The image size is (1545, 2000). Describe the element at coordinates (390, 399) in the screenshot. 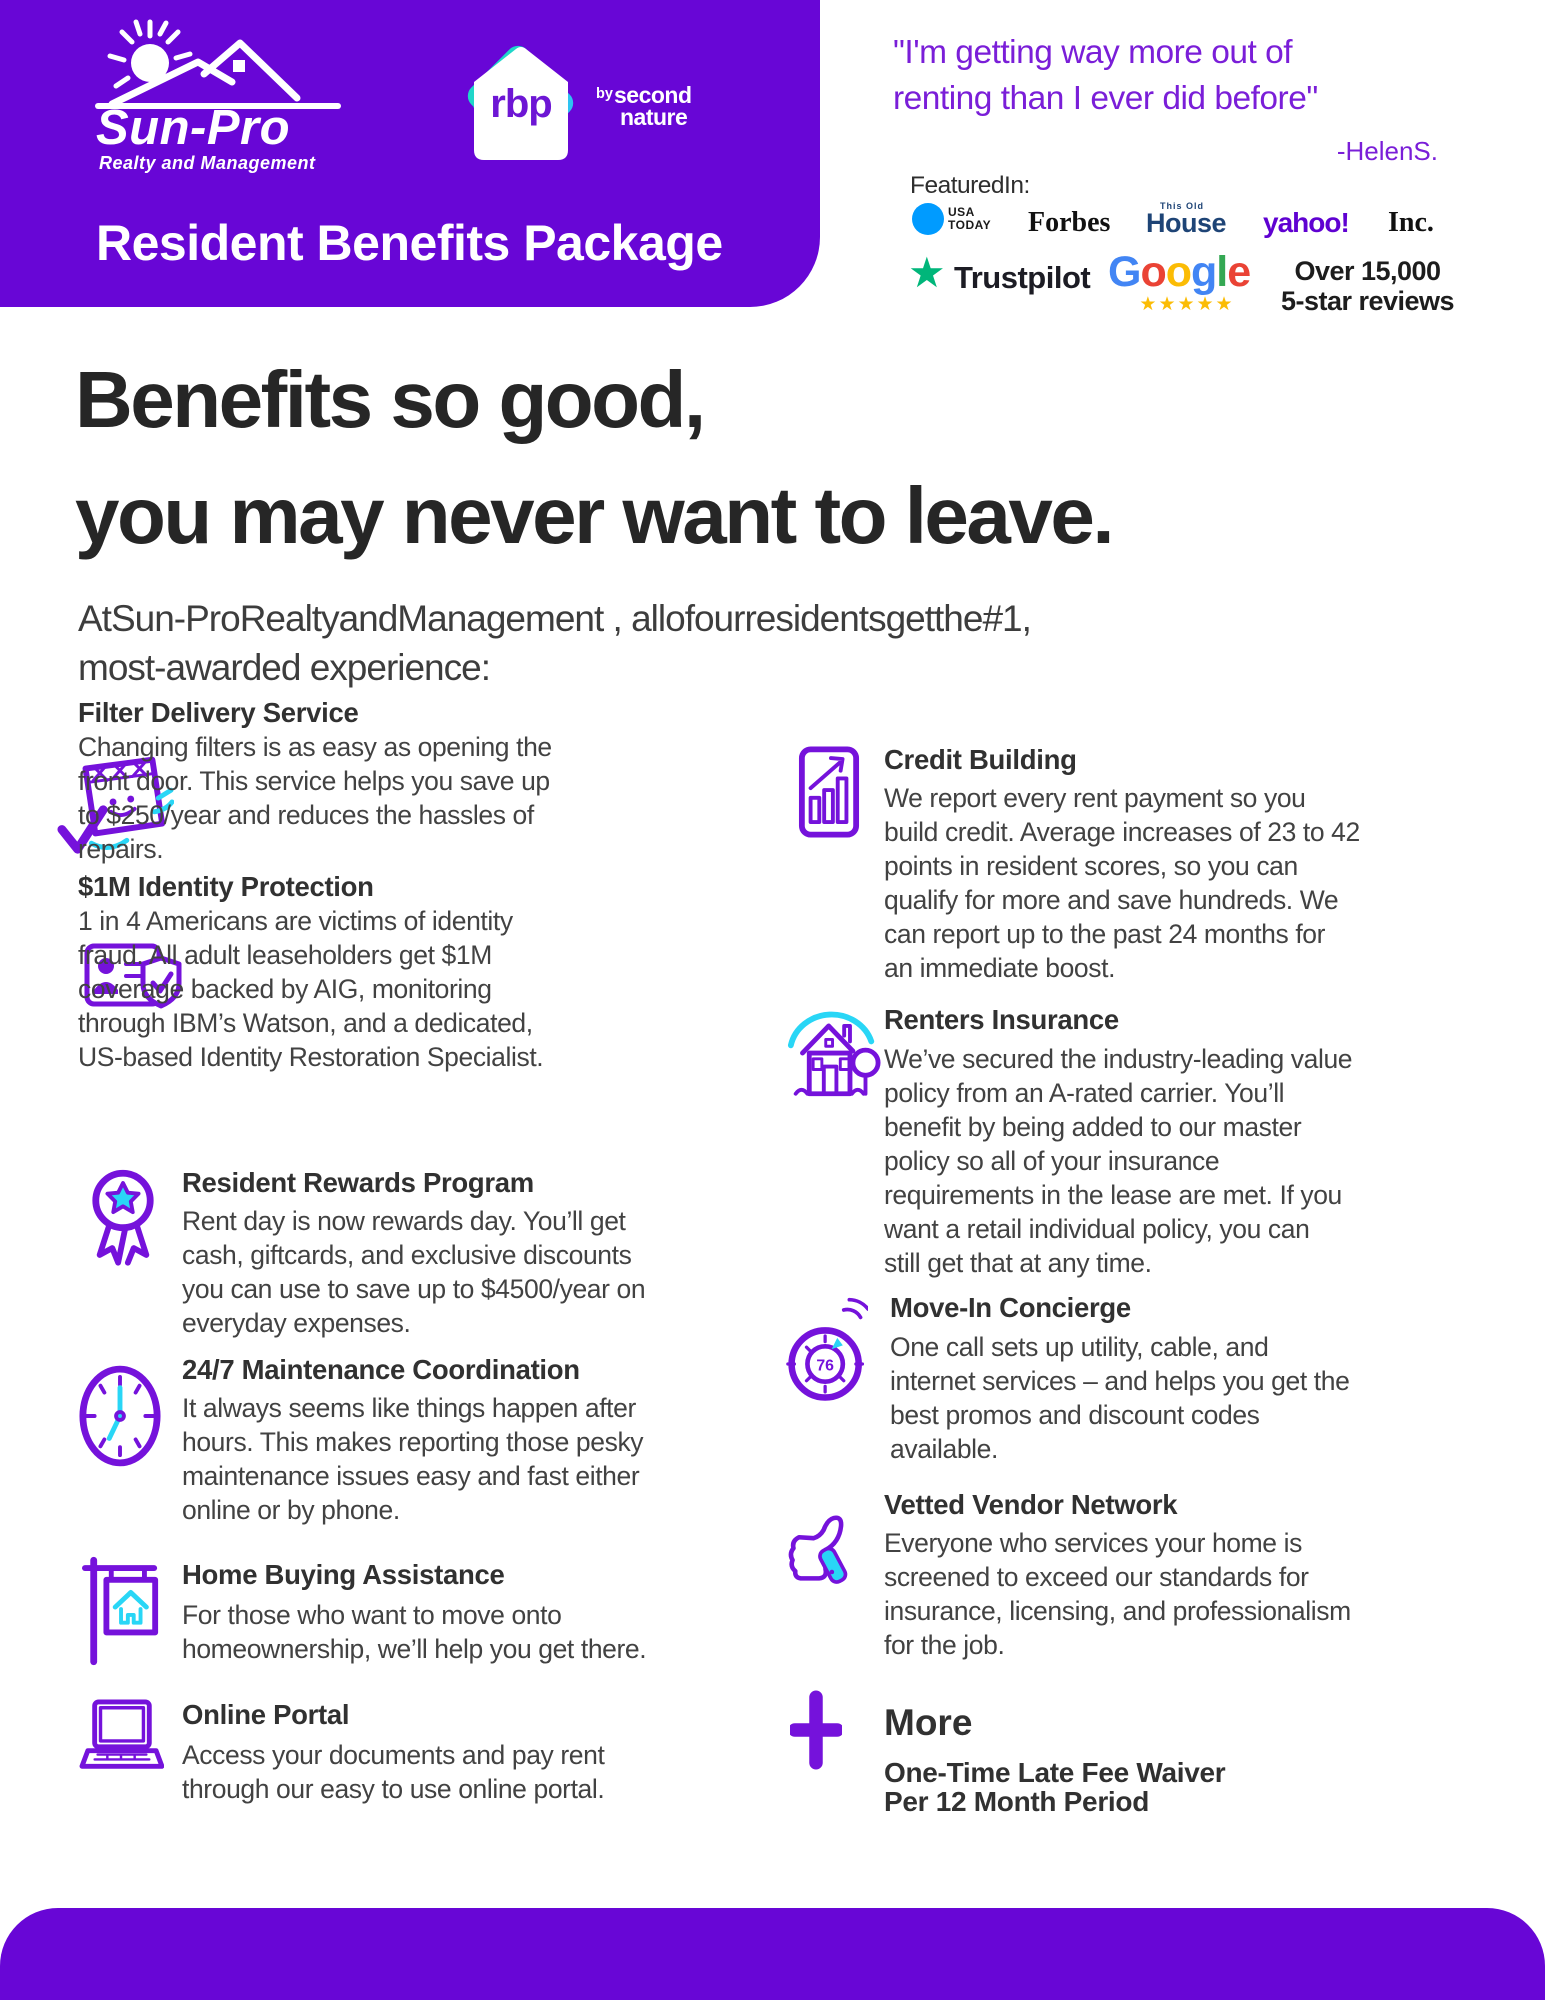

I see `headline-line-1: Benefits so good,` at that location.